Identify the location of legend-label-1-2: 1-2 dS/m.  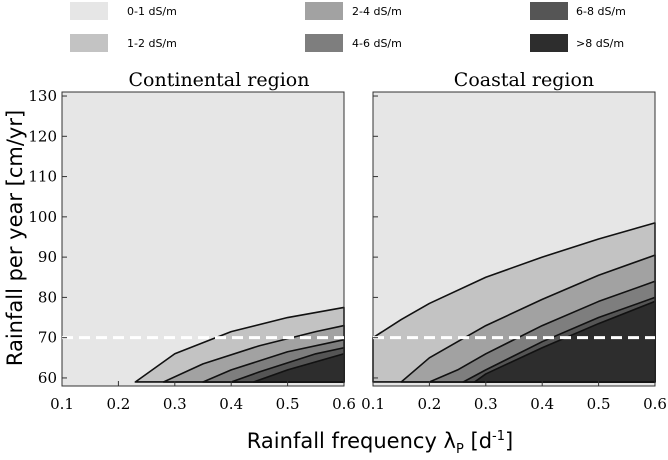
(152, 43).